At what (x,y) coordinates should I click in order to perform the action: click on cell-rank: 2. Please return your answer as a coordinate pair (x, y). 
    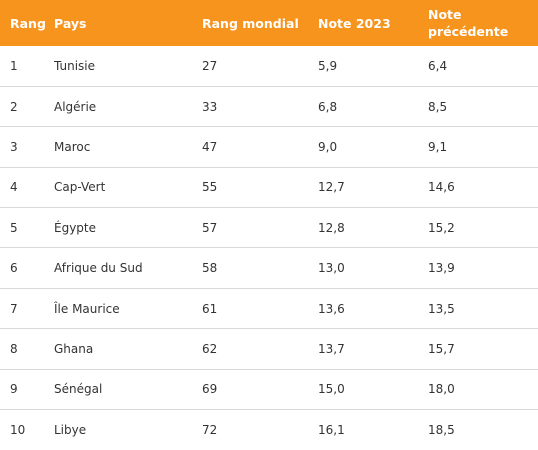
    Looking at the image, I should click on (14, 106).